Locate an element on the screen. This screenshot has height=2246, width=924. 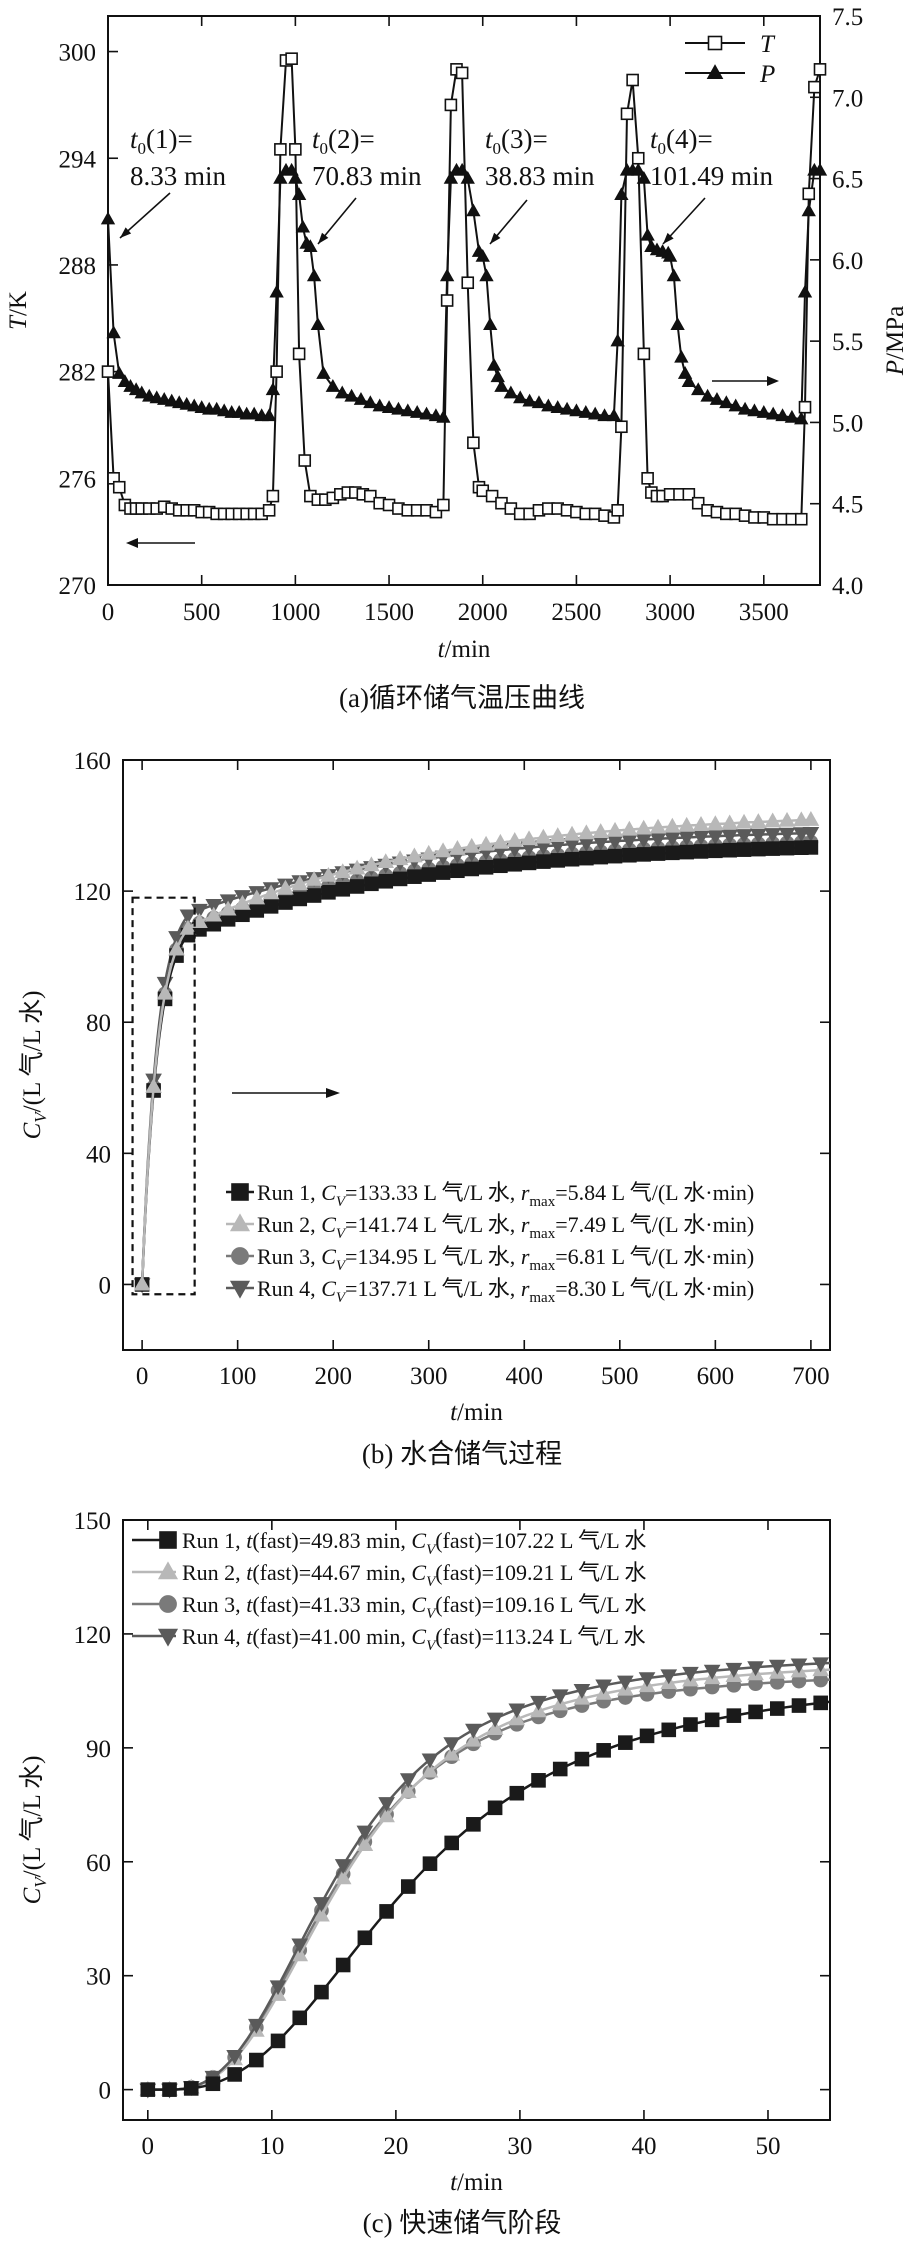
legend-label-part: (fast)=41.33 min, is located at coordinates (331, 1604).